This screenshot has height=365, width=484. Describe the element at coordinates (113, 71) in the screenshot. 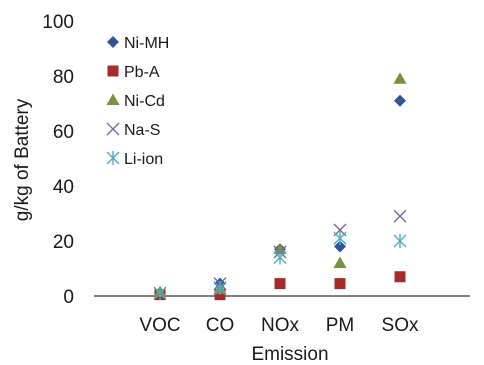

I see `legend-marker-pb-a` at that location.